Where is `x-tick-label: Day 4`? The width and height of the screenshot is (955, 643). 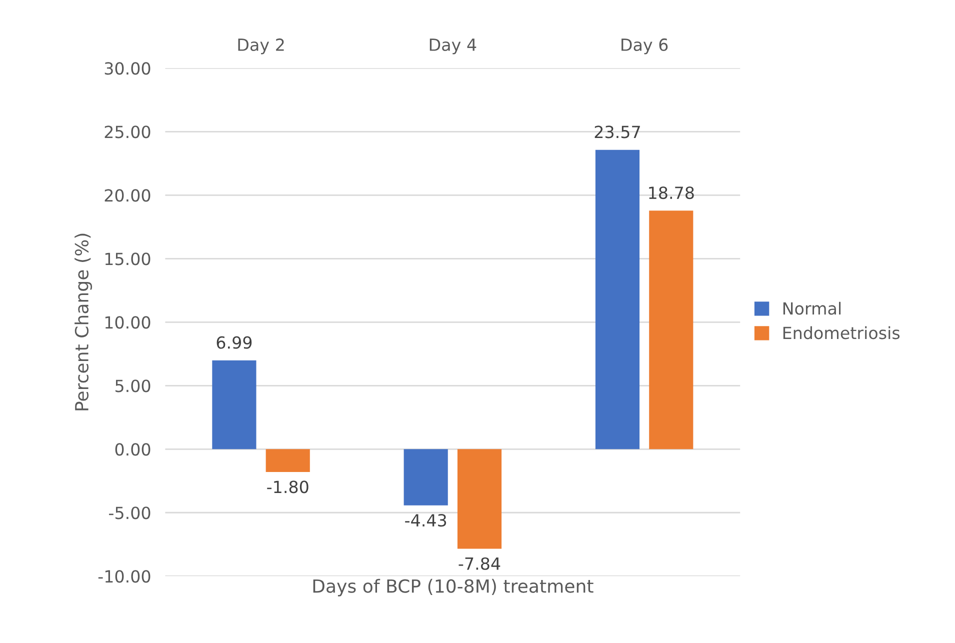 x-tick-label: Day 4 is located at coordinates (453, 46).